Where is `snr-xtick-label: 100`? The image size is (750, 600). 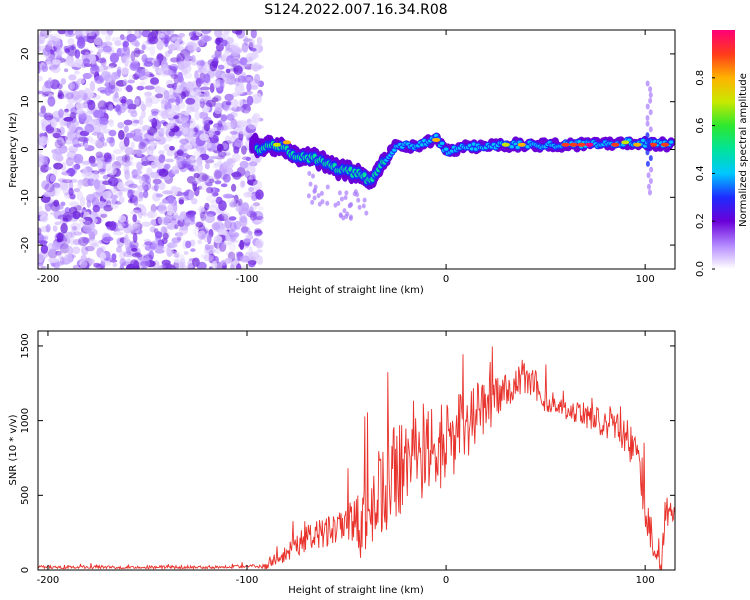
snr-xtick-label: 100 is located at coordinates (645, 580).